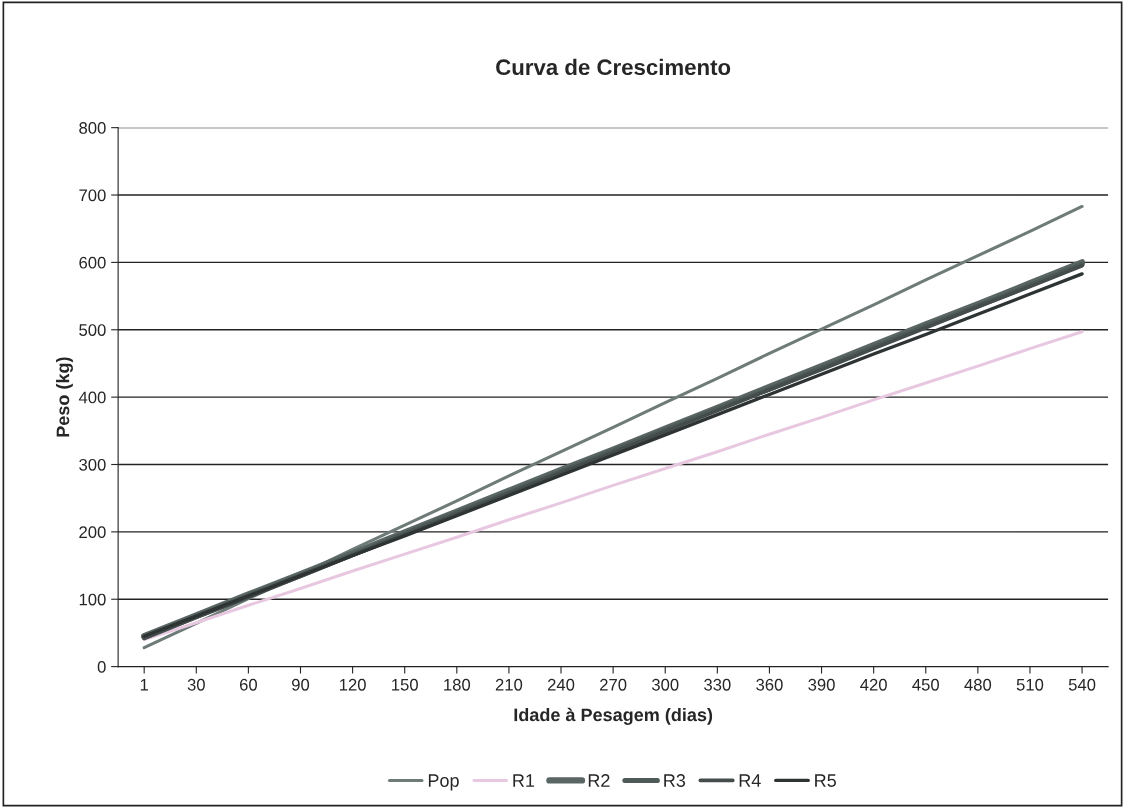  What do you see at coordinates (443, 782) in the screenshot?
I see `legend-label: Pop` at bounding box center [443, 782].